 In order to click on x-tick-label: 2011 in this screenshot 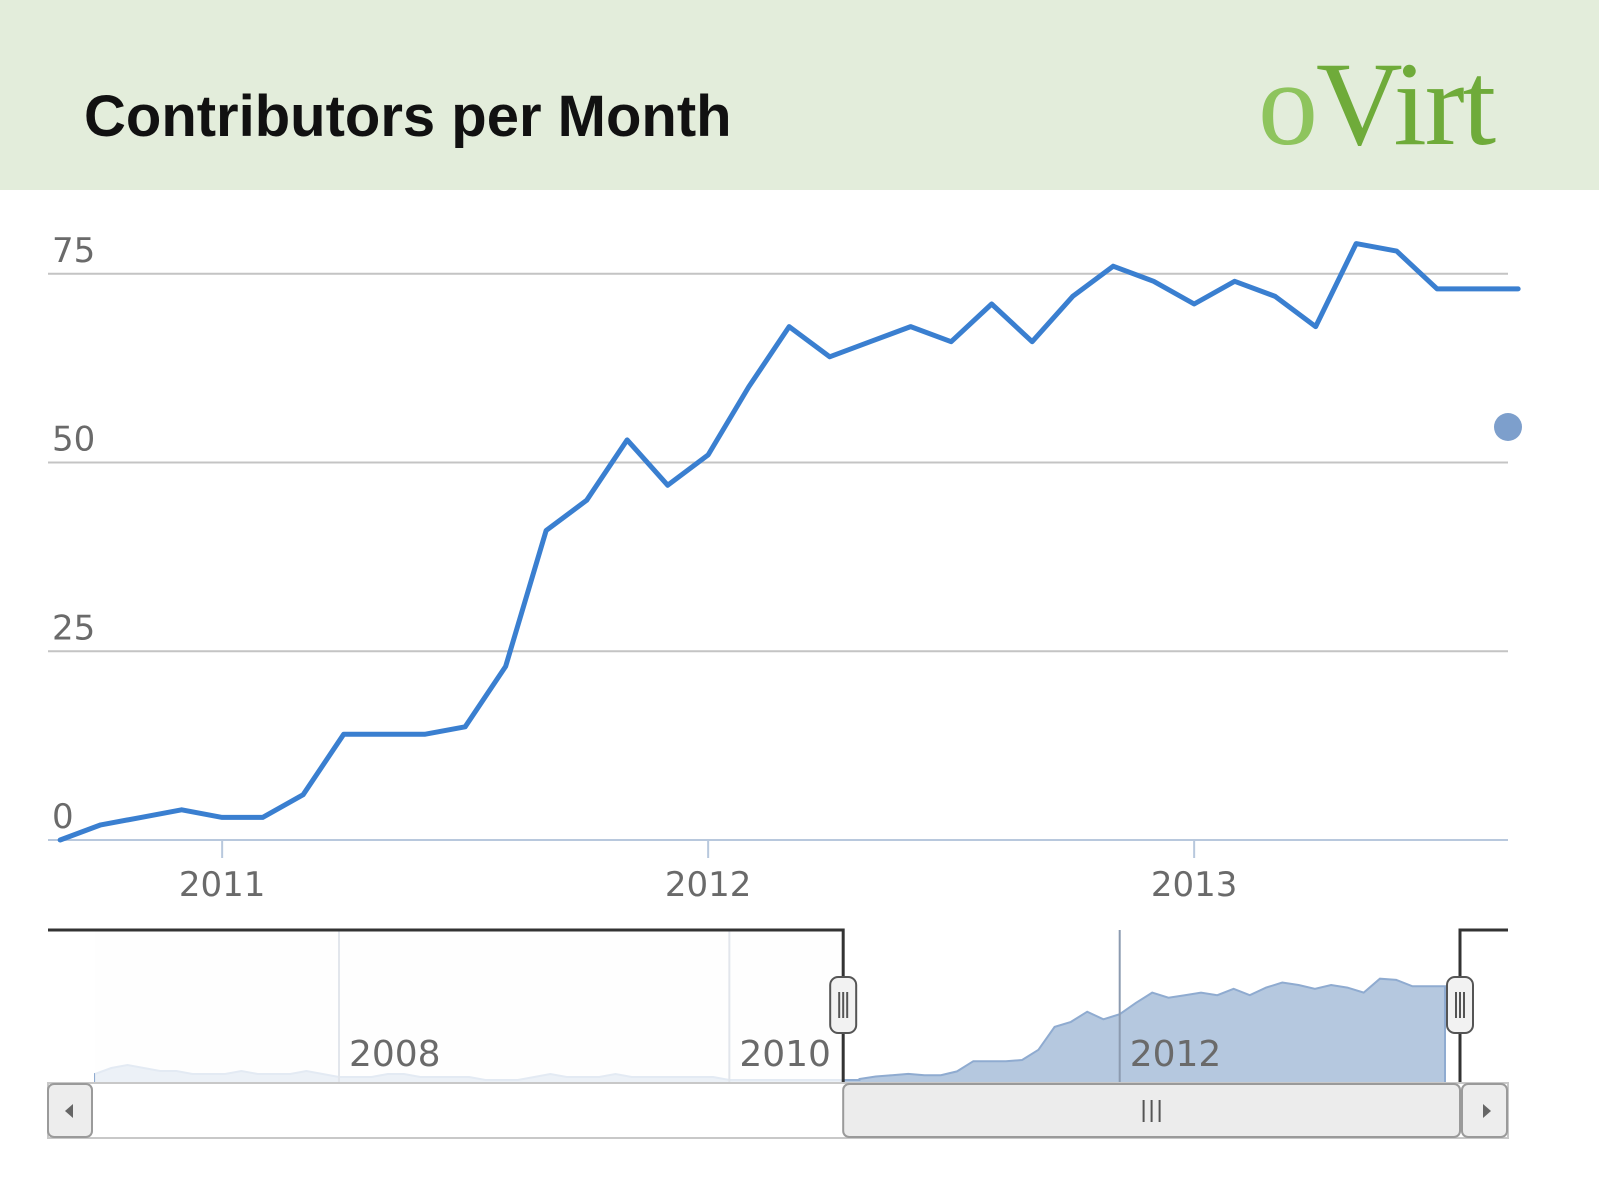, I will do `click(222, 885)`.